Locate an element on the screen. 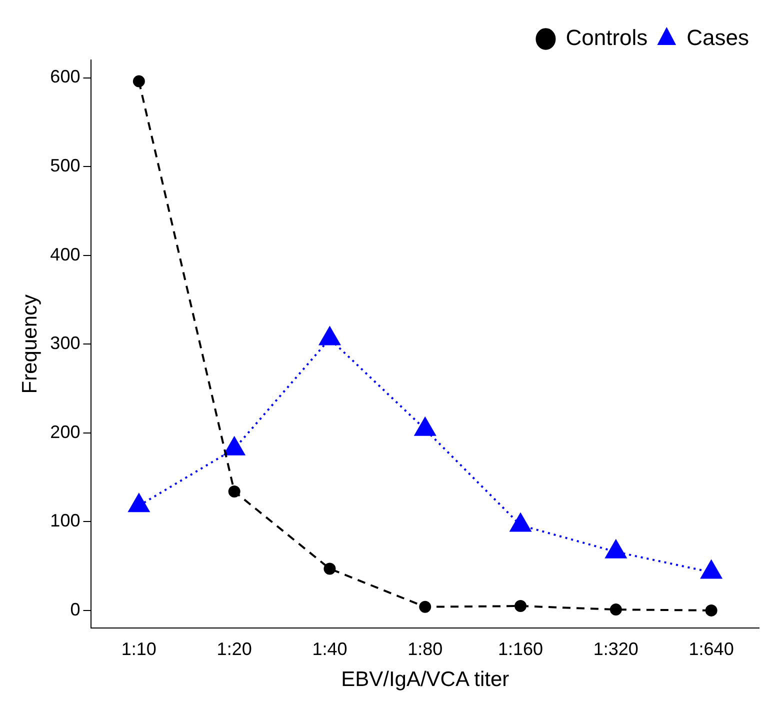 The image size is (781, 711). y-tick-label: 300 is located at coordinates (65, 343).